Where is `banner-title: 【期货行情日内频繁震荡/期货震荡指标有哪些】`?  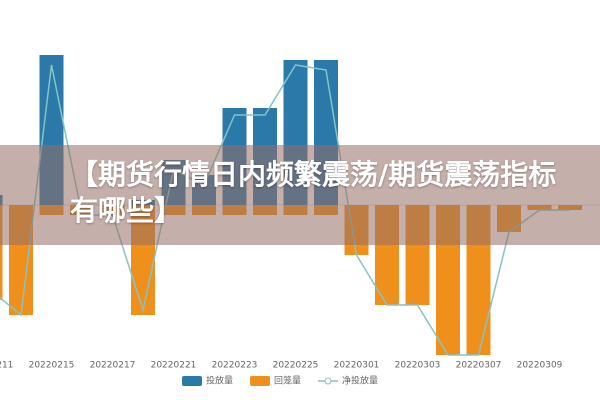 banner-title: 【期货行情日内频繁震荡/期货震荡指标有哪些】 is located at coordinates (313, 192).